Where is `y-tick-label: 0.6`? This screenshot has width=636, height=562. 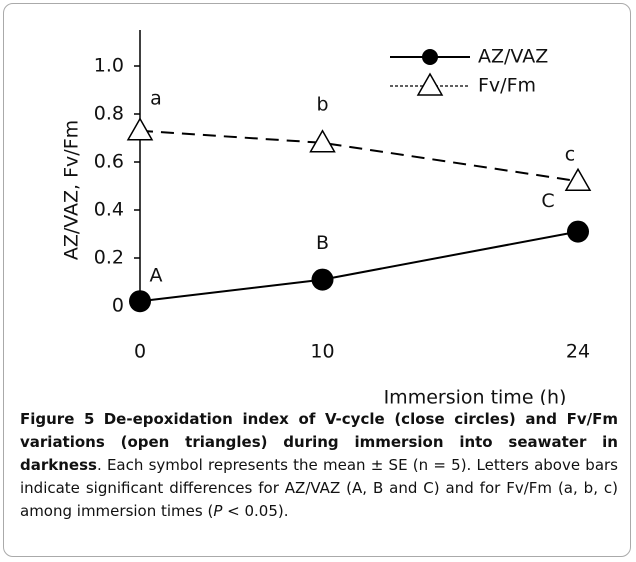
y-tick-label: 0.6 is located at coordinates (109, 162).